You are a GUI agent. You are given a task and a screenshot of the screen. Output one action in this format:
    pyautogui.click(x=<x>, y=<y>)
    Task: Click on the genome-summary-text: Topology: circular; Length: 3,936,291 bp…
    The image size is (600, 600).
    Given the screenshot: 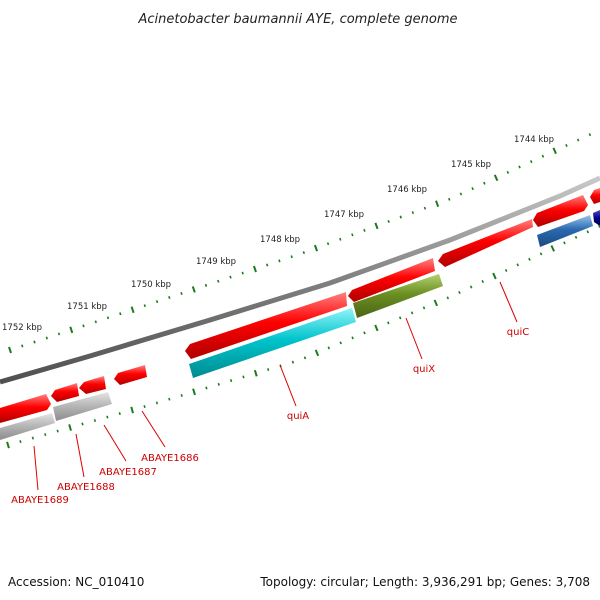 What is the action you would take?
    pyautogui.click(x=424, y=582)
    